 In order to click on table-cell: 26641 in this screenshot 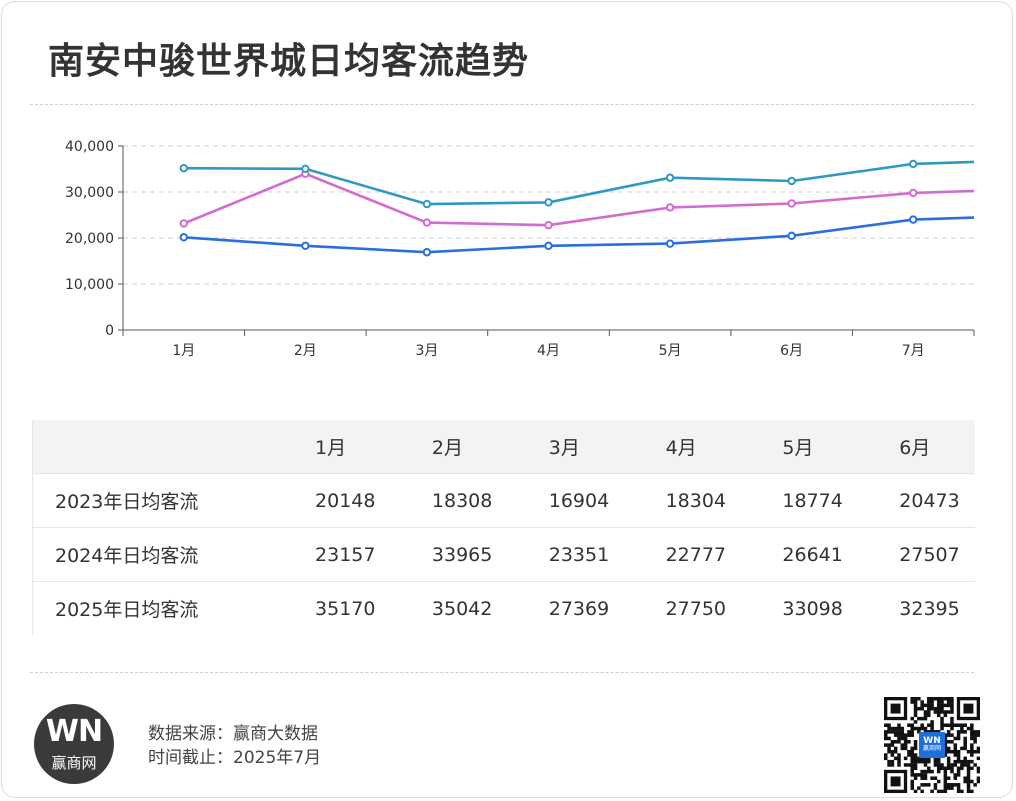, I will do `click(841, 554)`.